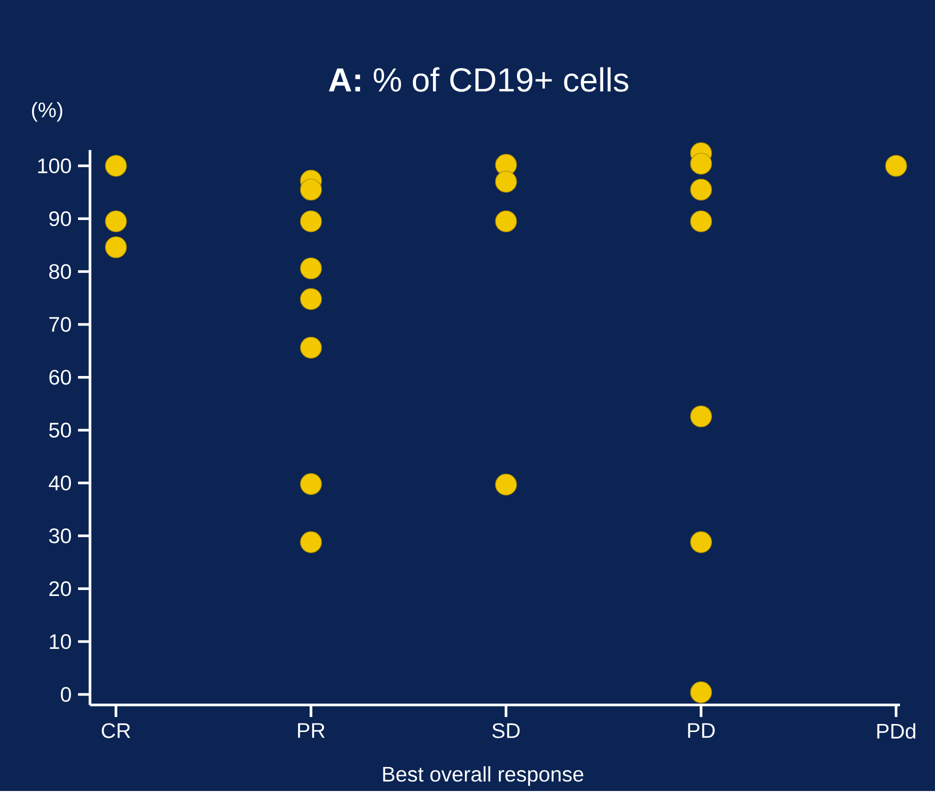 The image size is (935, 792). What do you see at coordinates (60, 324) in the screenshot?
I see `y-tick-label: 70` at bounding box center [60, 324].